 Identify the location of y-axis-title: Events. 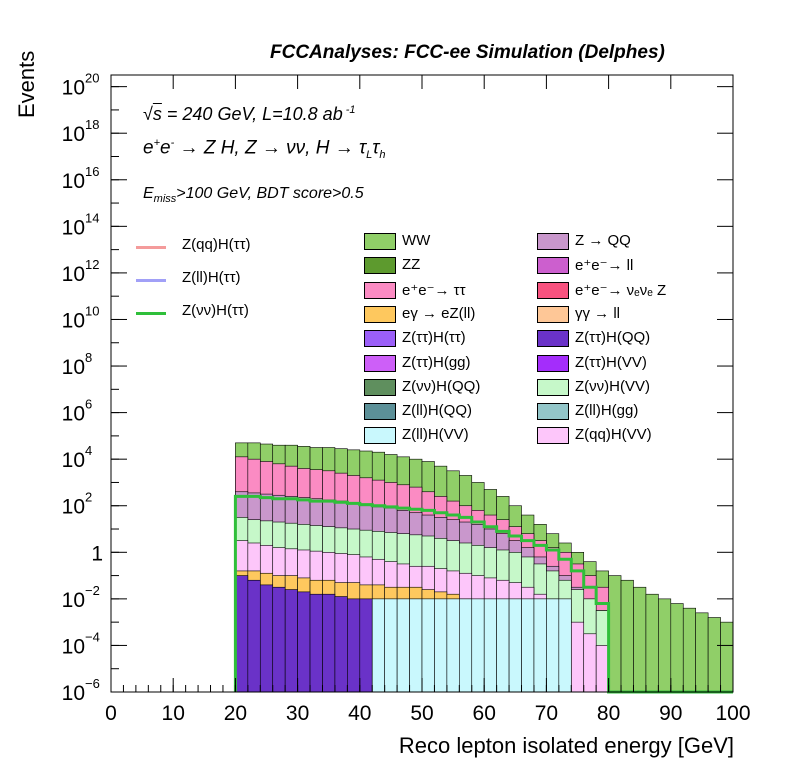
(26, 84).